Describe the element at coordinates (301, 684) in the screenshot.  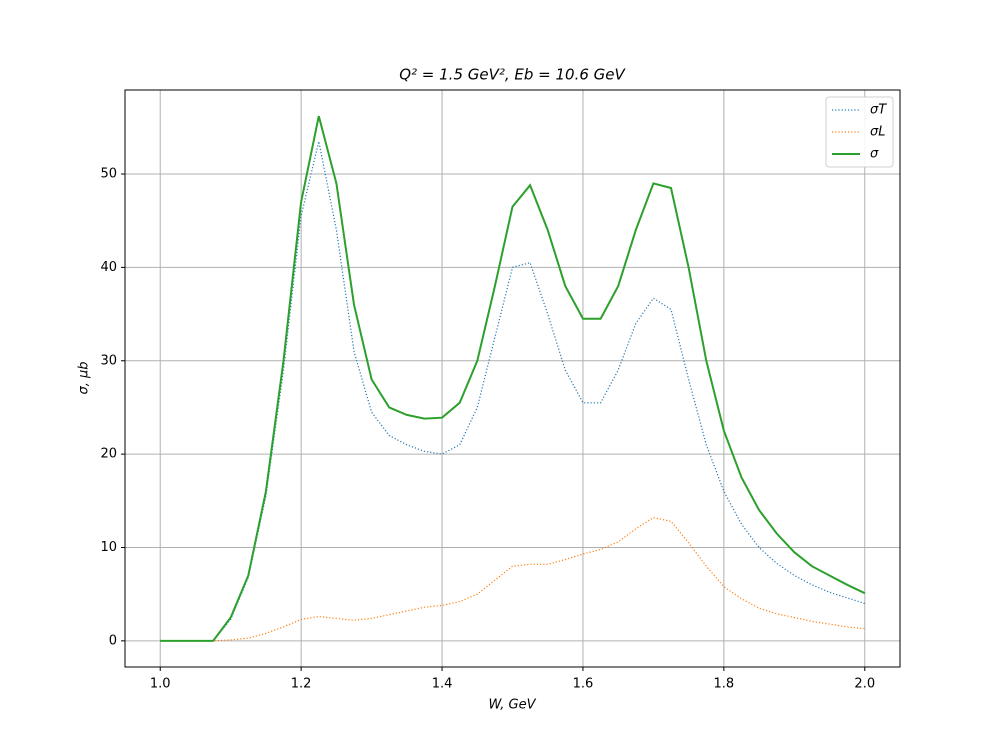
I see `x-tick-label: 1.2` at that location.